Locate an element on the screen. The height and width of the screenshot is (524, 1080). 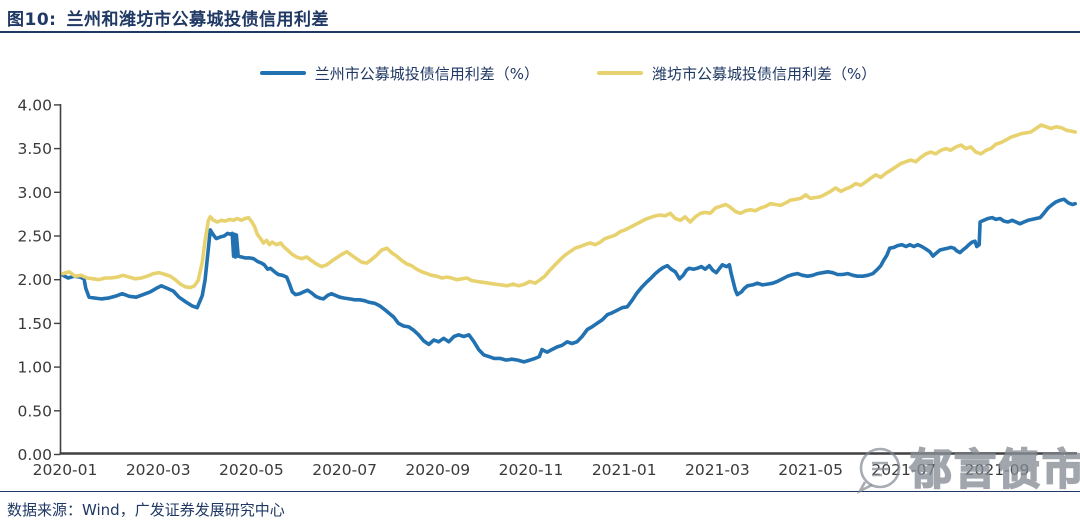
legend-label-weifang: 潍坊市公募城投债信用利差（%） is located at coordinates (764, 73).